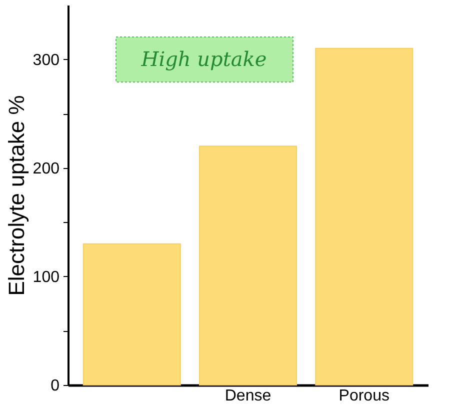 The height and width of the screenshot is (415, 454). I want to click on annotation: High uptake, so click(203, 59).